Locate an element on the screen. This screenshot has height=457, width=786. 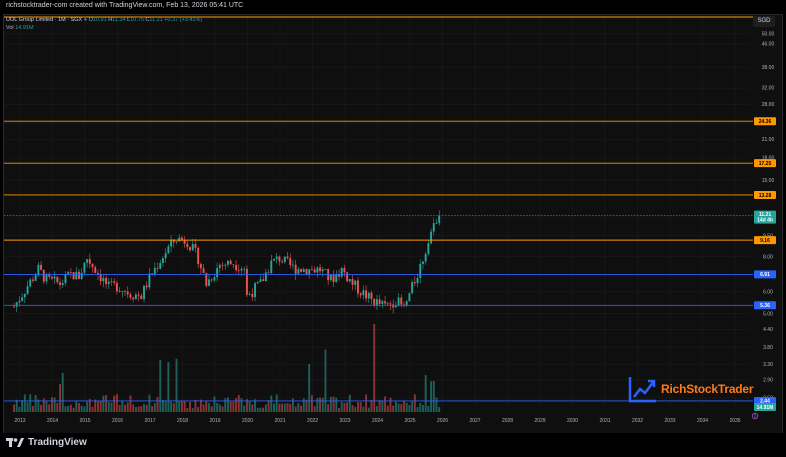
price-level-pill-label: 2.44 is located at coordinates (765, 402).